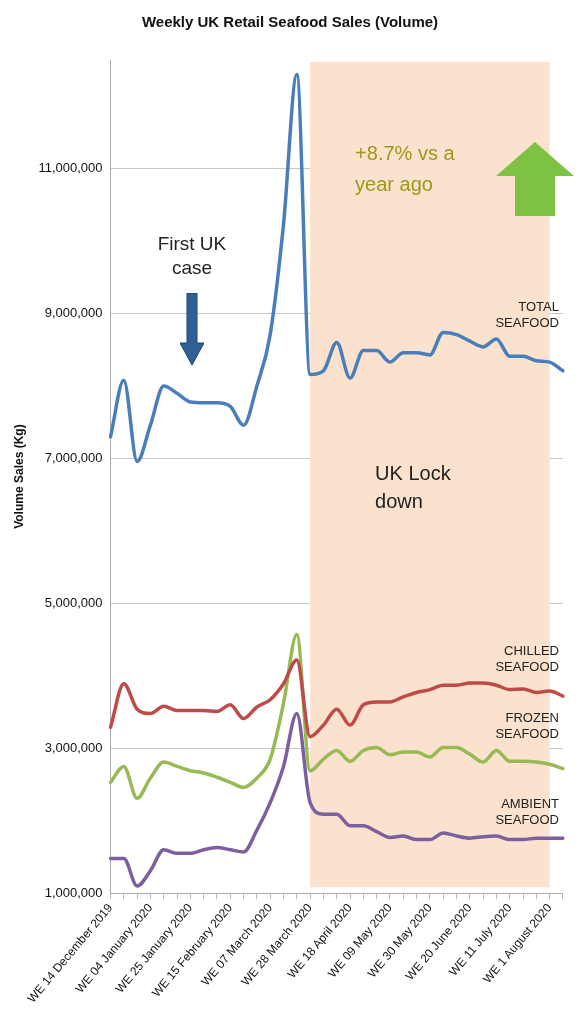 The height and width of the screenshot is (1016, 584). What do you see at coordinates (70, 168) in the screenshot?
I see `y-tick-label: 11,000,000` at bounding box center [70, 168].